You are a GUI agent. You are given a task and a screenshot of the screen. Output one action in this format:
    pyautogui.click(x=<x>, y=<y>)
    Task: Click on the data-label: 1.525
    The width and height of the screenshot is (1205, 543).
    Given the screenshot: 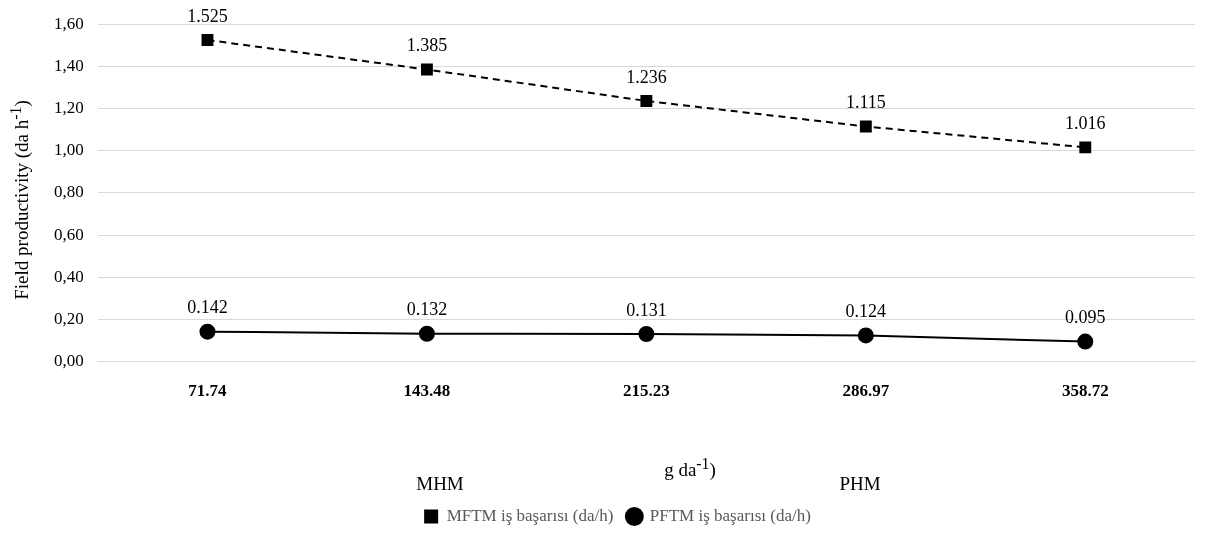 What is the action you would take?
    pyautogui.click(x=207, y=15)
    